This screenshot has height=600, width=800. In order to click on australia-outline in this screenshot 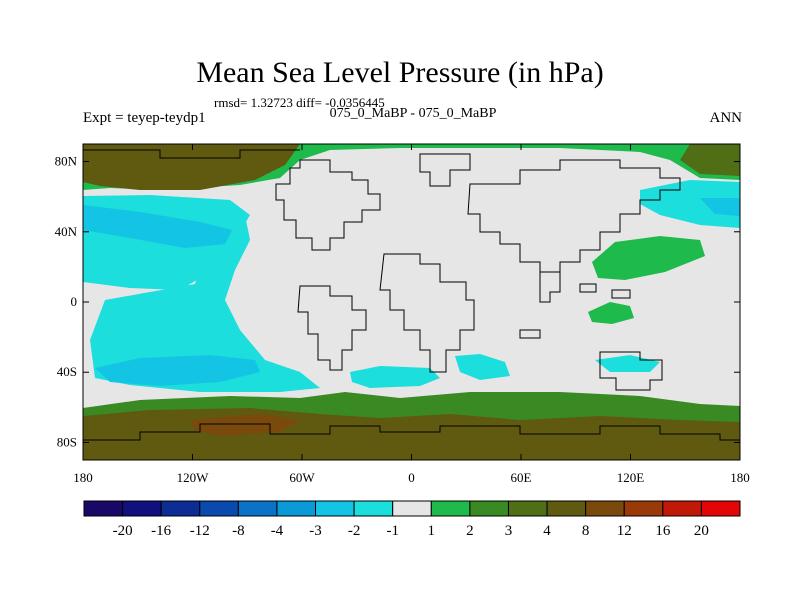, I will do `click(631, 371)`.